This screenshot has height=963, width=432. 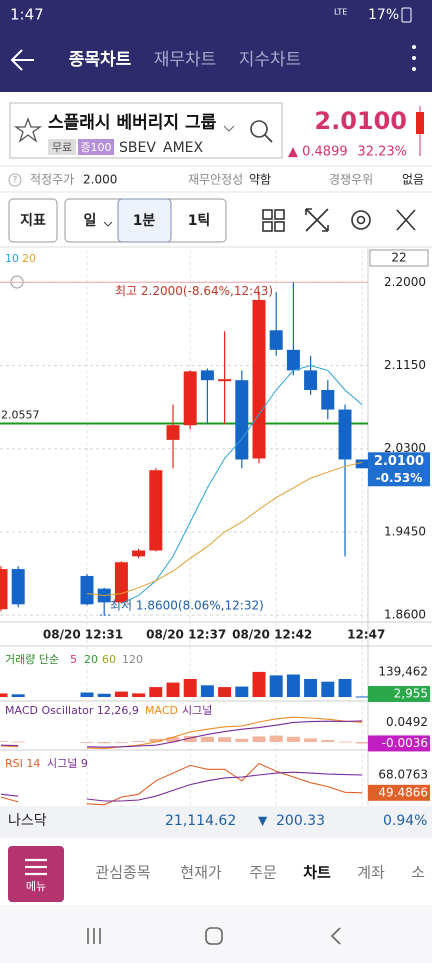 I want to click on y-tick-label: 1.8600, so click(x=405, y=615).